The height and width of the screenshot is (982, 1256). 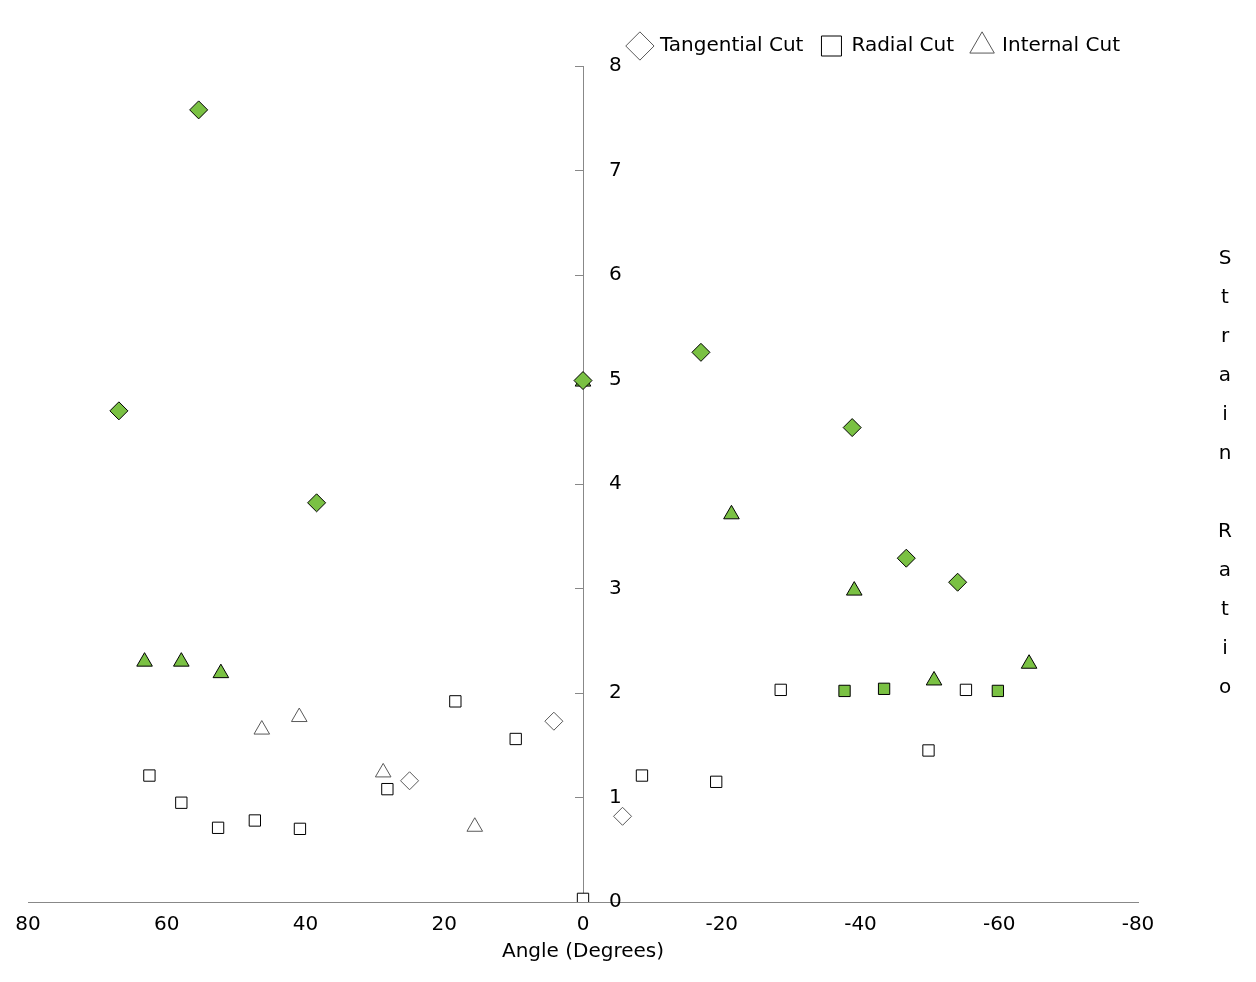 What do you see at coordinates (615, 482) in the screenshot?
I see `y-tick-label: 4` at bounding box center [615, 482].